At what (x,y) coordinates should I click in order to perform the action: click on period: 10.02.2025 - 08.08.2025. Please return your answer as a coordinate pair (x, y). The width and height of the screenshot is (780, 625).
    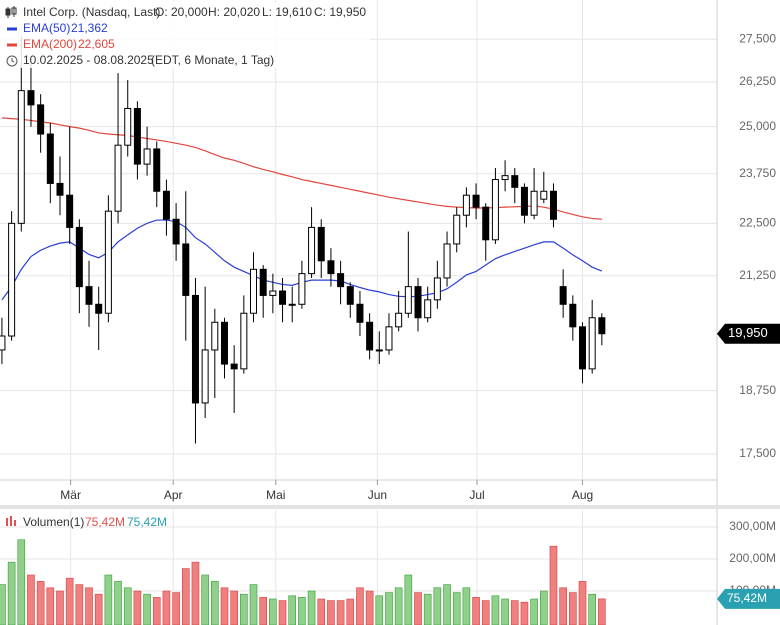
    Looking at the image, I should click on (88, 60).